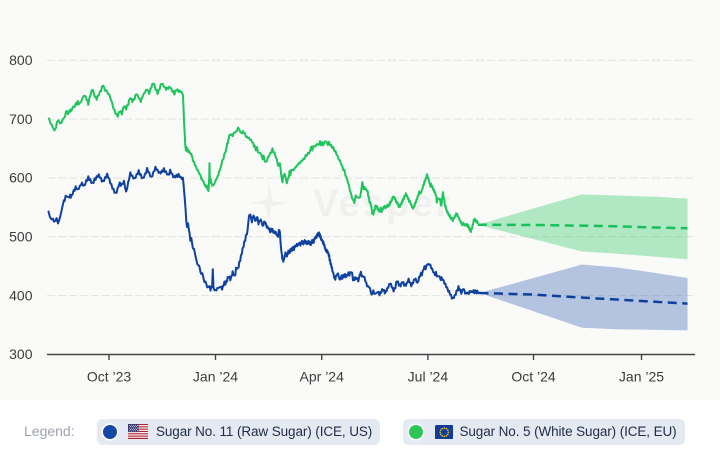  I want to click on svg-text: 800, so click(21, 60).